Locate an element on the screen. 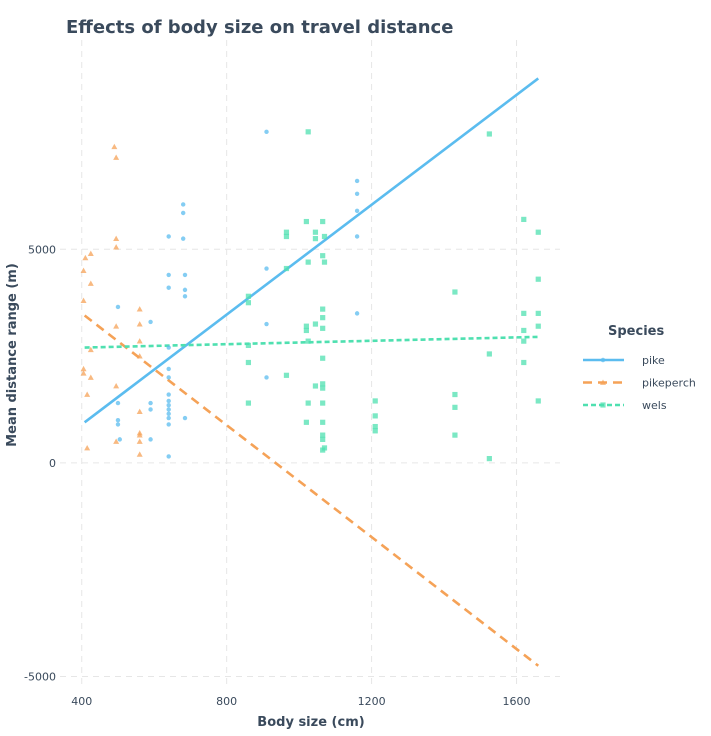 This screenshot has width=711, height=736. x-tick-label: 1600 is located at coordinates (517, 701).